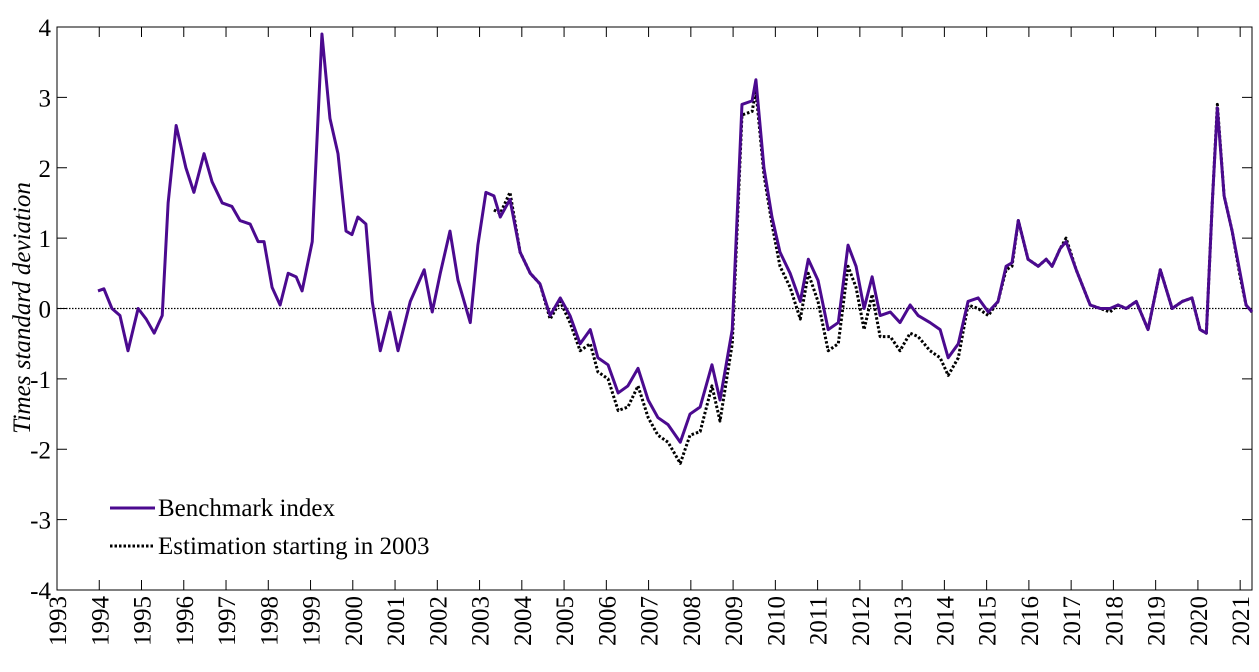  What do you see at coordinates (481, 621) in the screenshot?
I see `x-tick-label: 2003` at bounding box center [481, 621].